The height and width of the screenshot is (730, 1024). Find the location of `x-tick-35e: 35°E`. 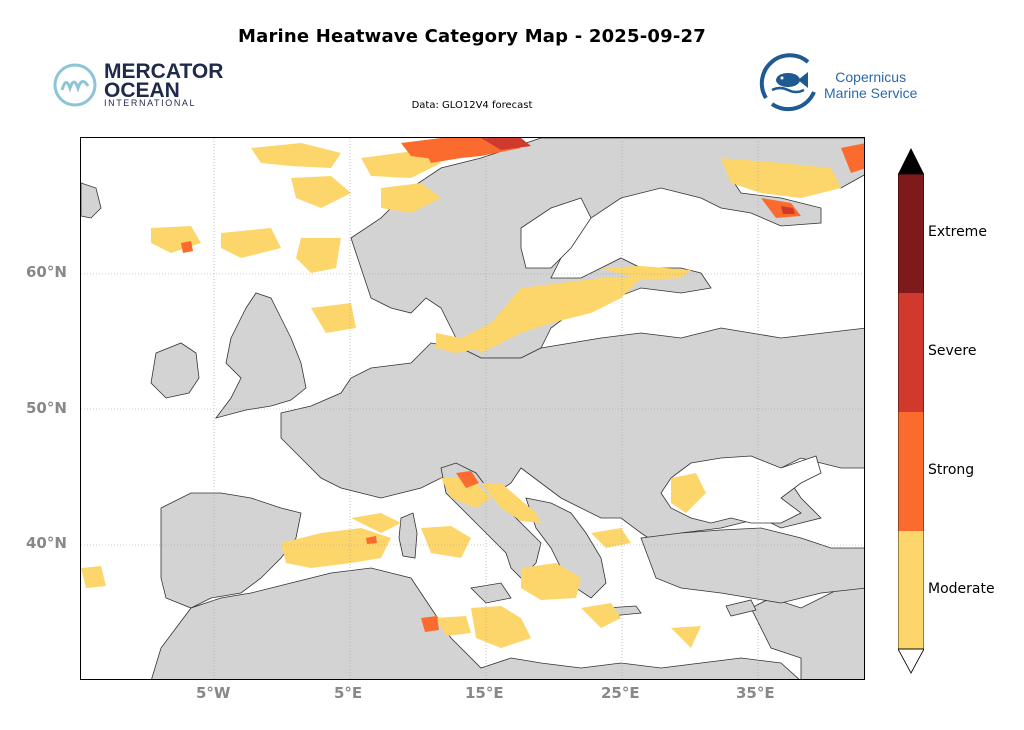

x-tick-35e: 35°E is located at coordinates (755, 693).